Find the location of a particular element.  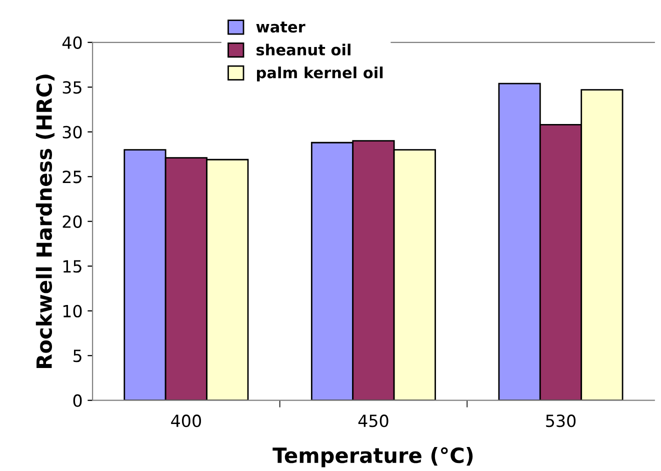

y-tick-label: 40 is located at coordinates (72, 42).